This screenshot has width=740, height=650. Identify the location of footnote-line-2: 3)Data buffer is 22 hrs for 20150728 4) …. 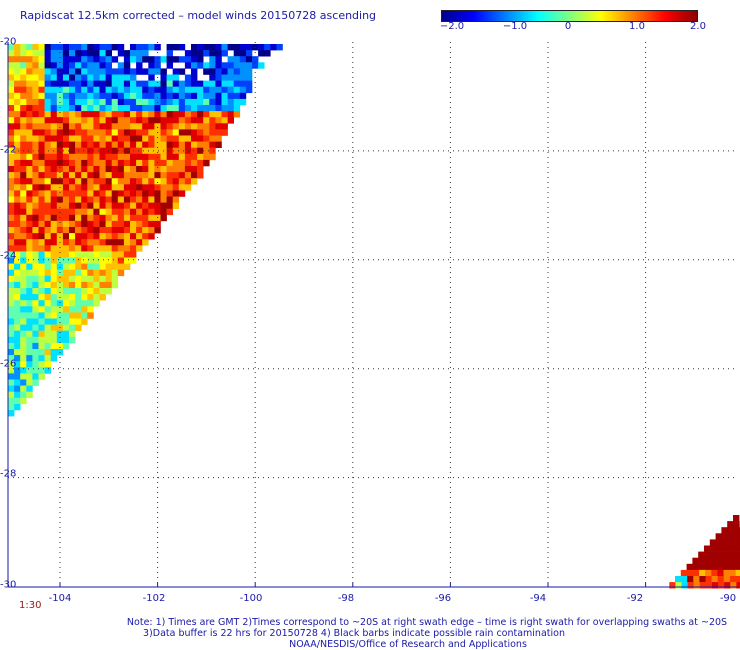
(354, 633).